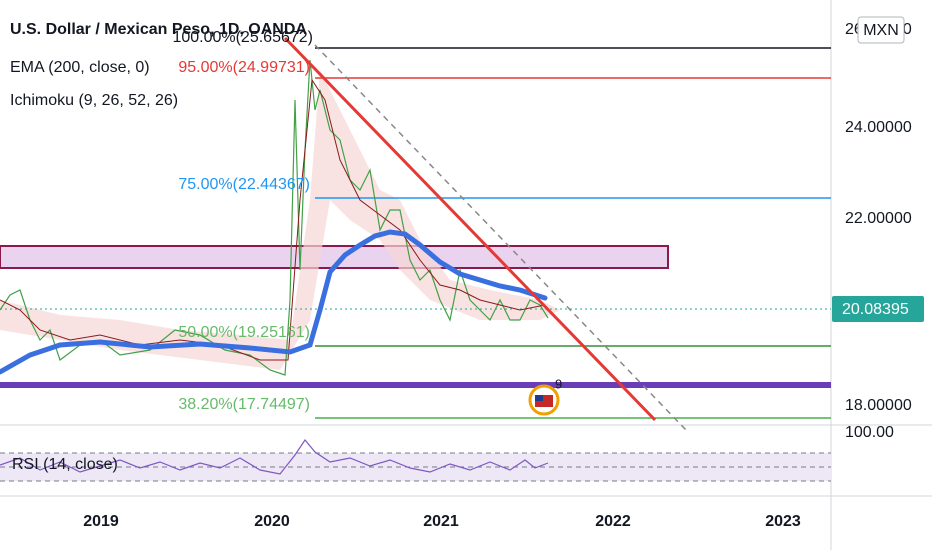  I want to click on fib-label: 100.00%(25.65672), so click(242, 37).